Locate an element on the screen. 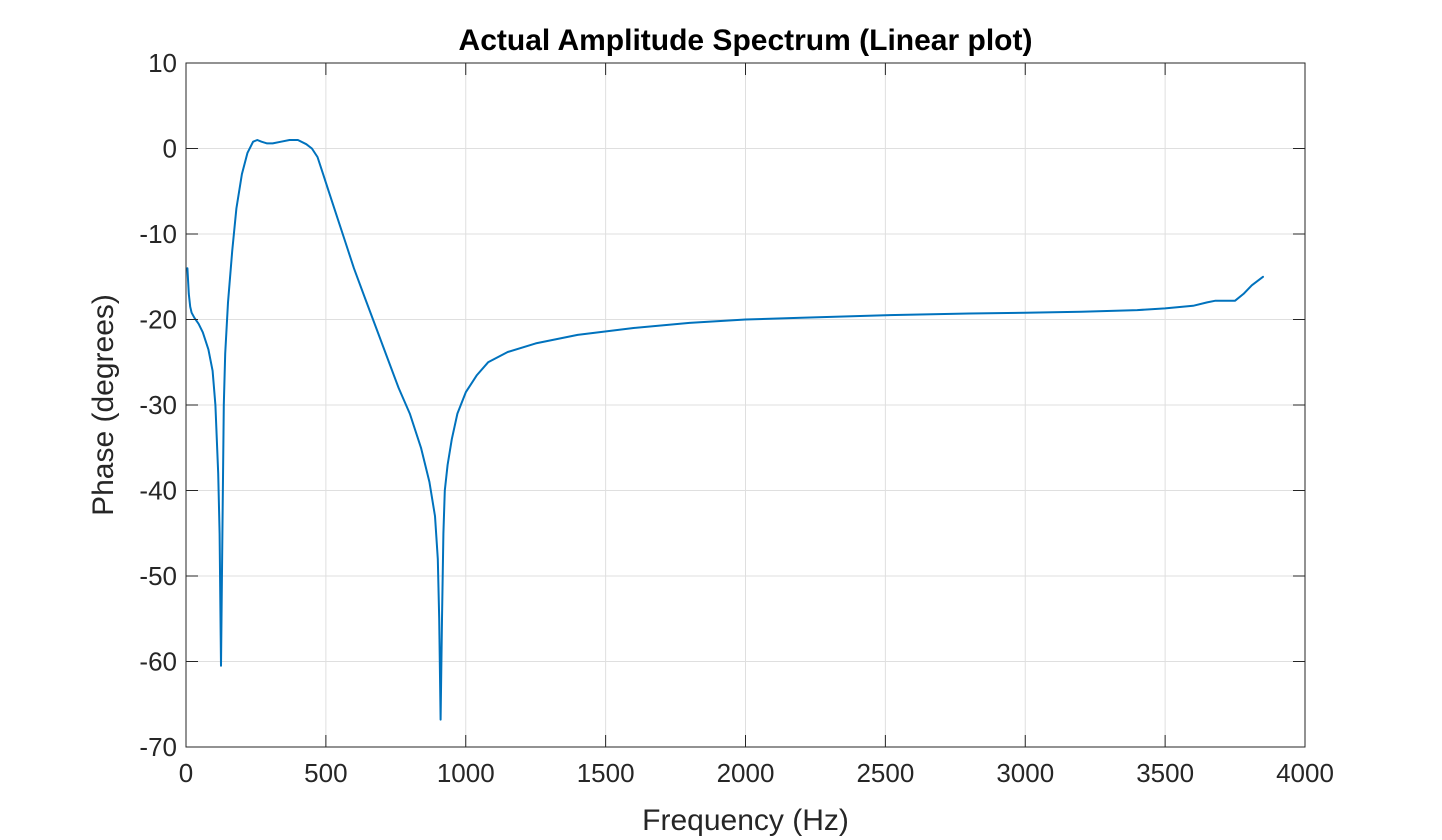 The width and height of the screenshot is (1442, 840). y-tick-label: -30 is located at coordinates (158, 405).